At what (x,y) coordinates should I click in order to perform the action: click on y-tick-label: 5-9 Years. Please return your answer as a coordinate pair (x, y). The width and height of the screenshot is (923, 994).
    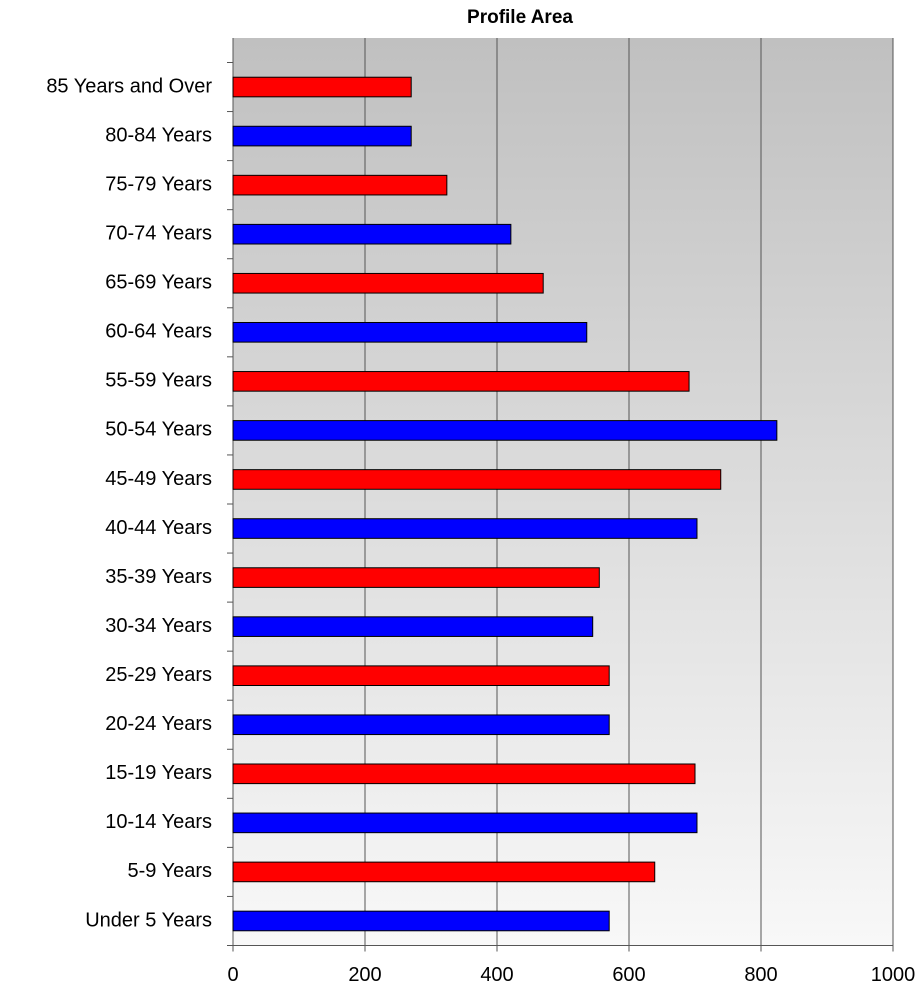
    Looking at the image, I should click on (169, 871).